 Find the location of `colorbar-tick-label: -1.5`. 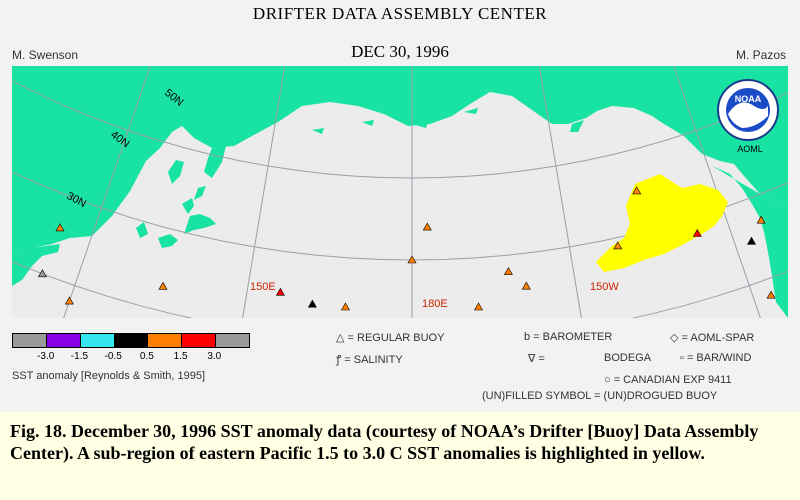

colorbar-tick-label: -1.5 is located at coordinates (79, 356).